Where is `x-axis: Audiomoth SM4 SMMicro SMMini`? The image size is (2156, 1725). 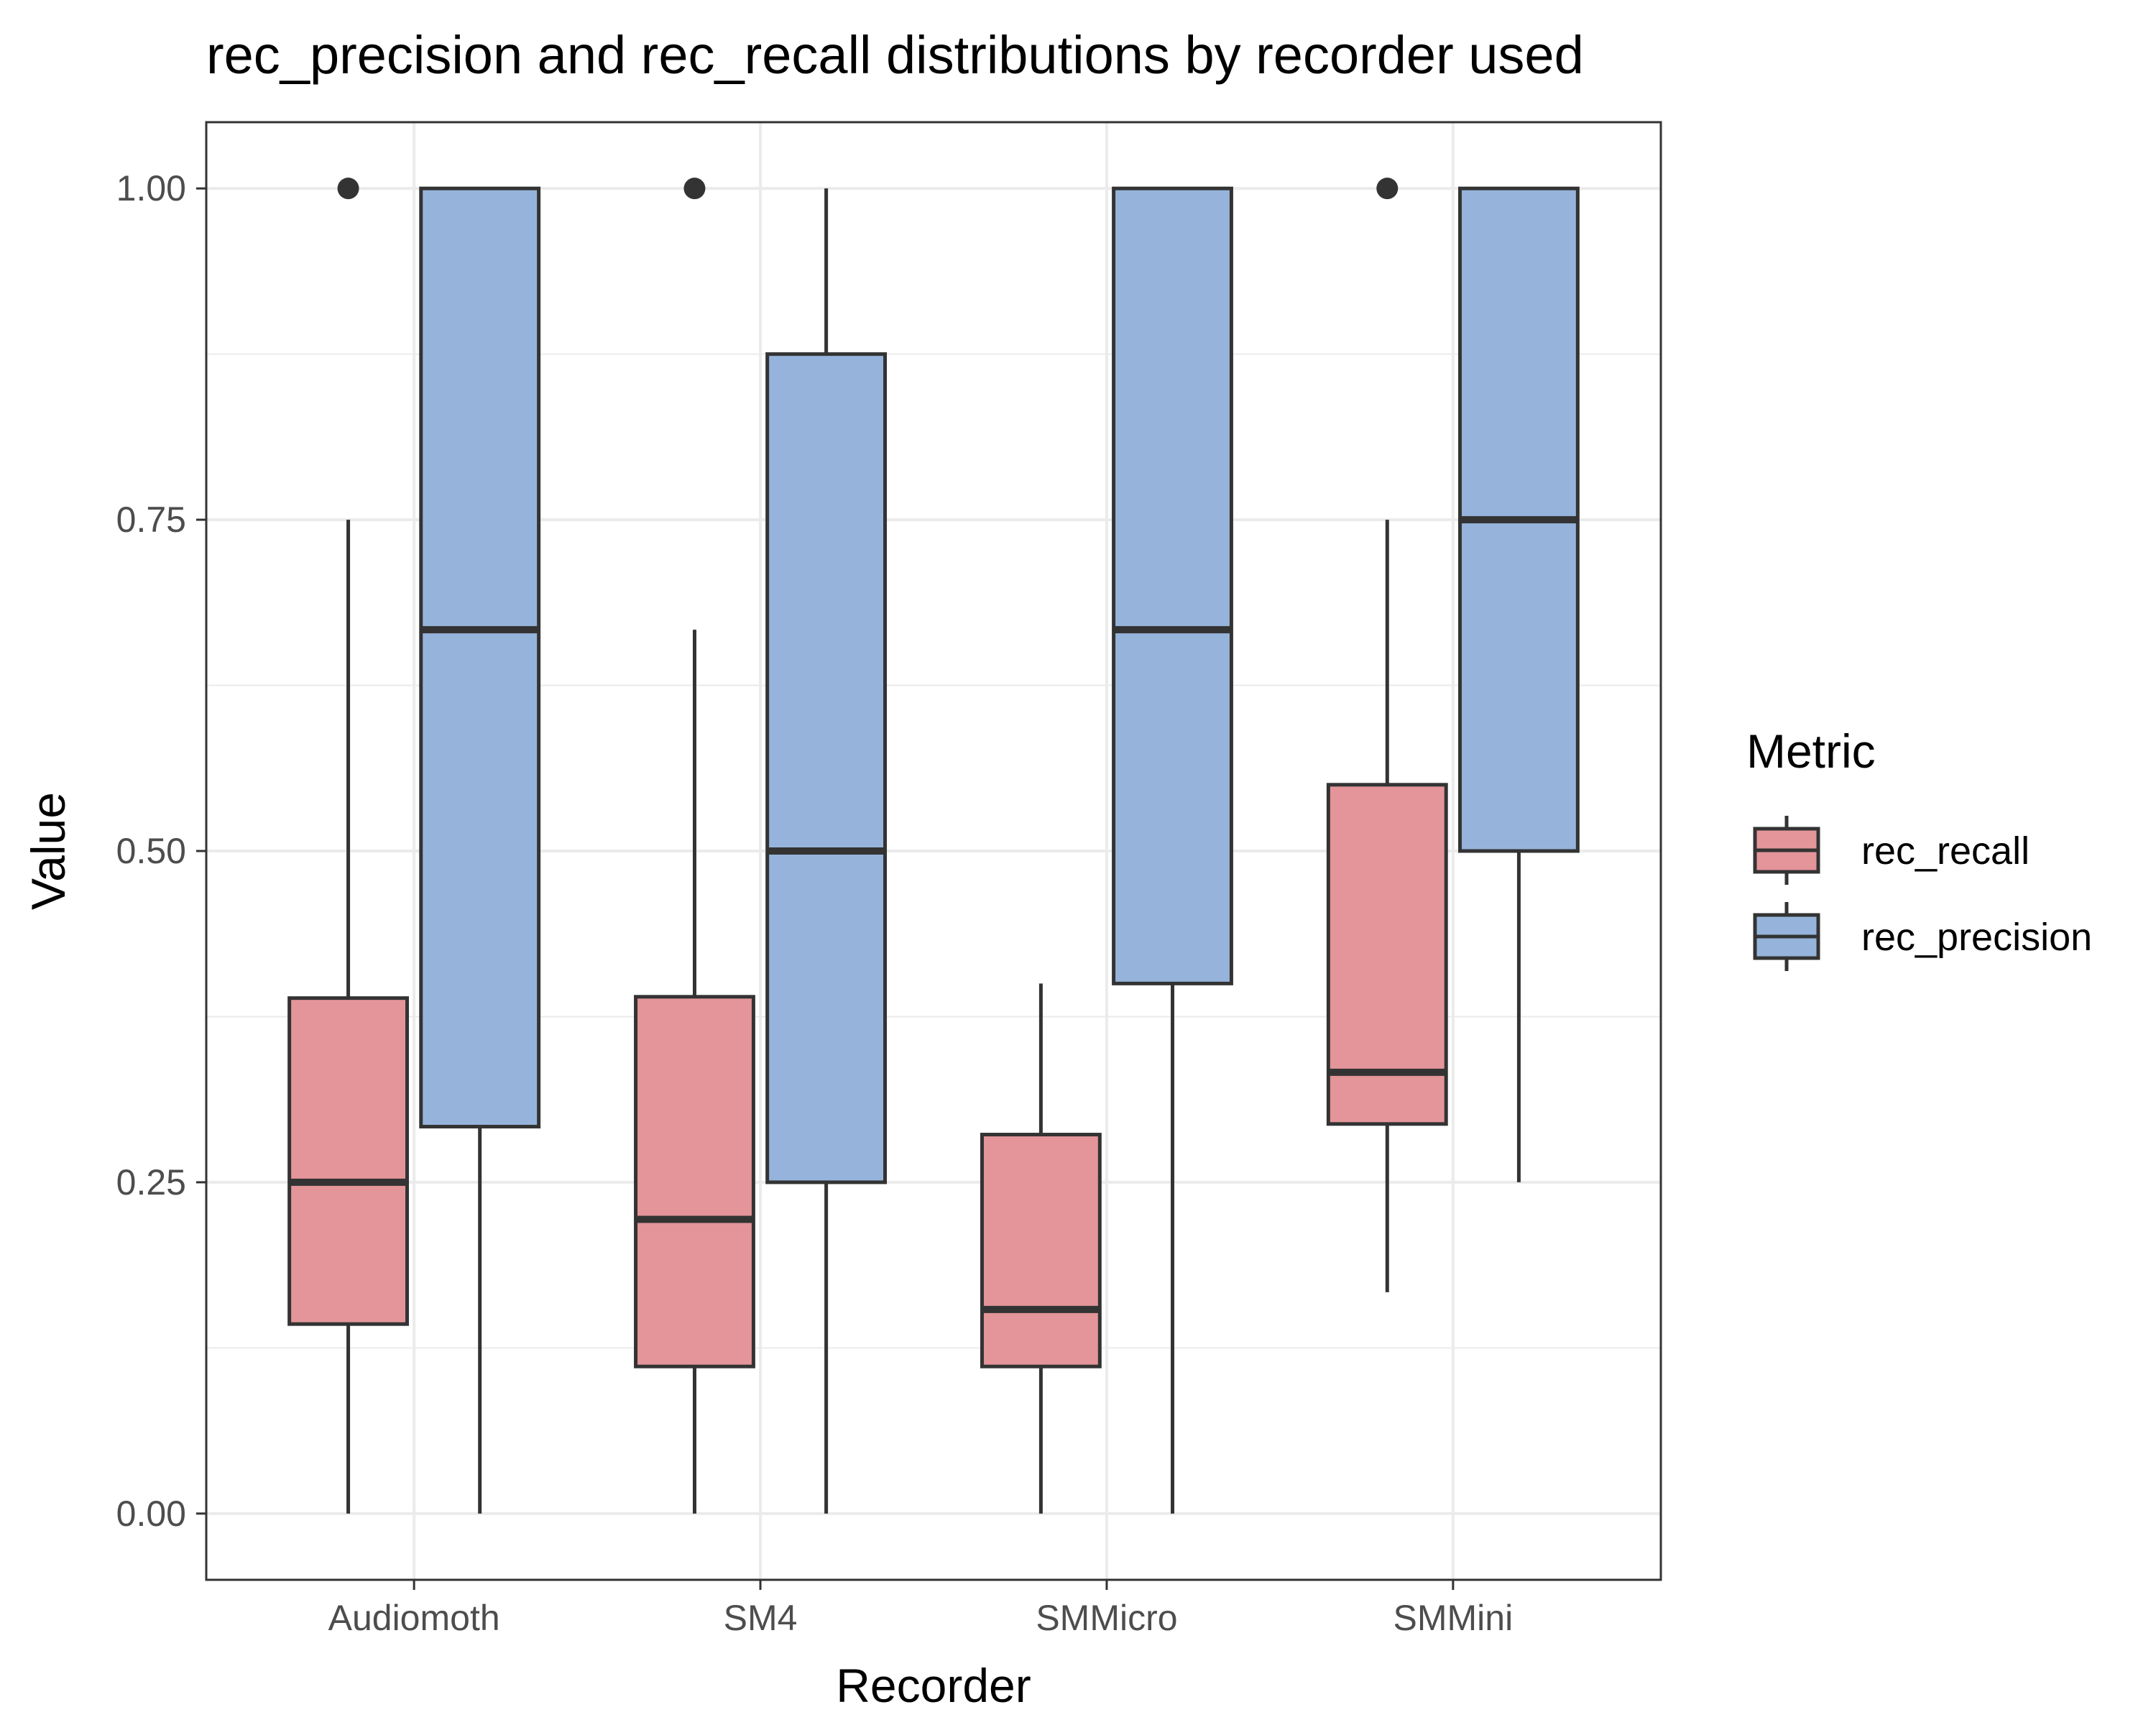 x-axis: Audiomoth SM4 SMMicro SMMini is located at coordinates (921, 1609).